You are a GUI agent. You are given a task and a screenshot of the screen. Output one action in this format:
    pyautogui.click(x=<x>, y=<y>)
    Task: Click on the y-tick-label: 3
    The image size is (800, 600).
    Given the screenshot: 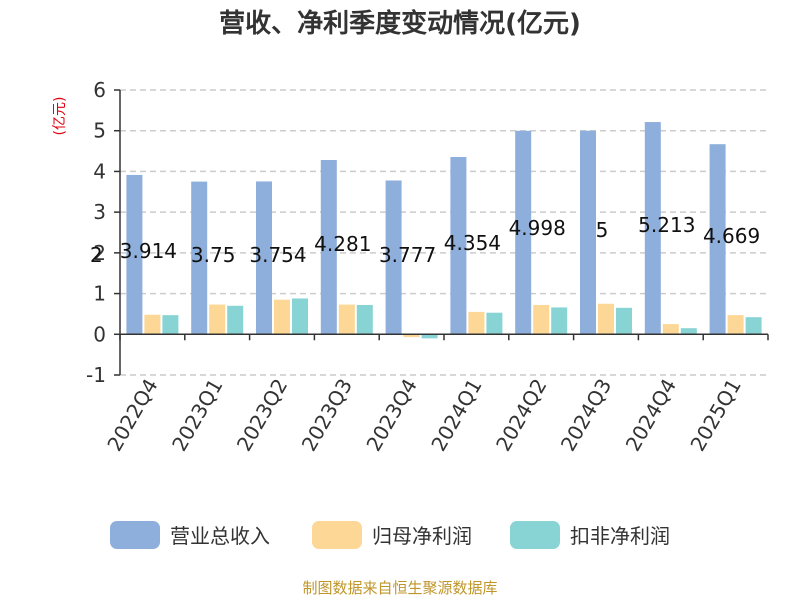 What is the action you would take?
    pyautogui.click(x=99, y=212)
    